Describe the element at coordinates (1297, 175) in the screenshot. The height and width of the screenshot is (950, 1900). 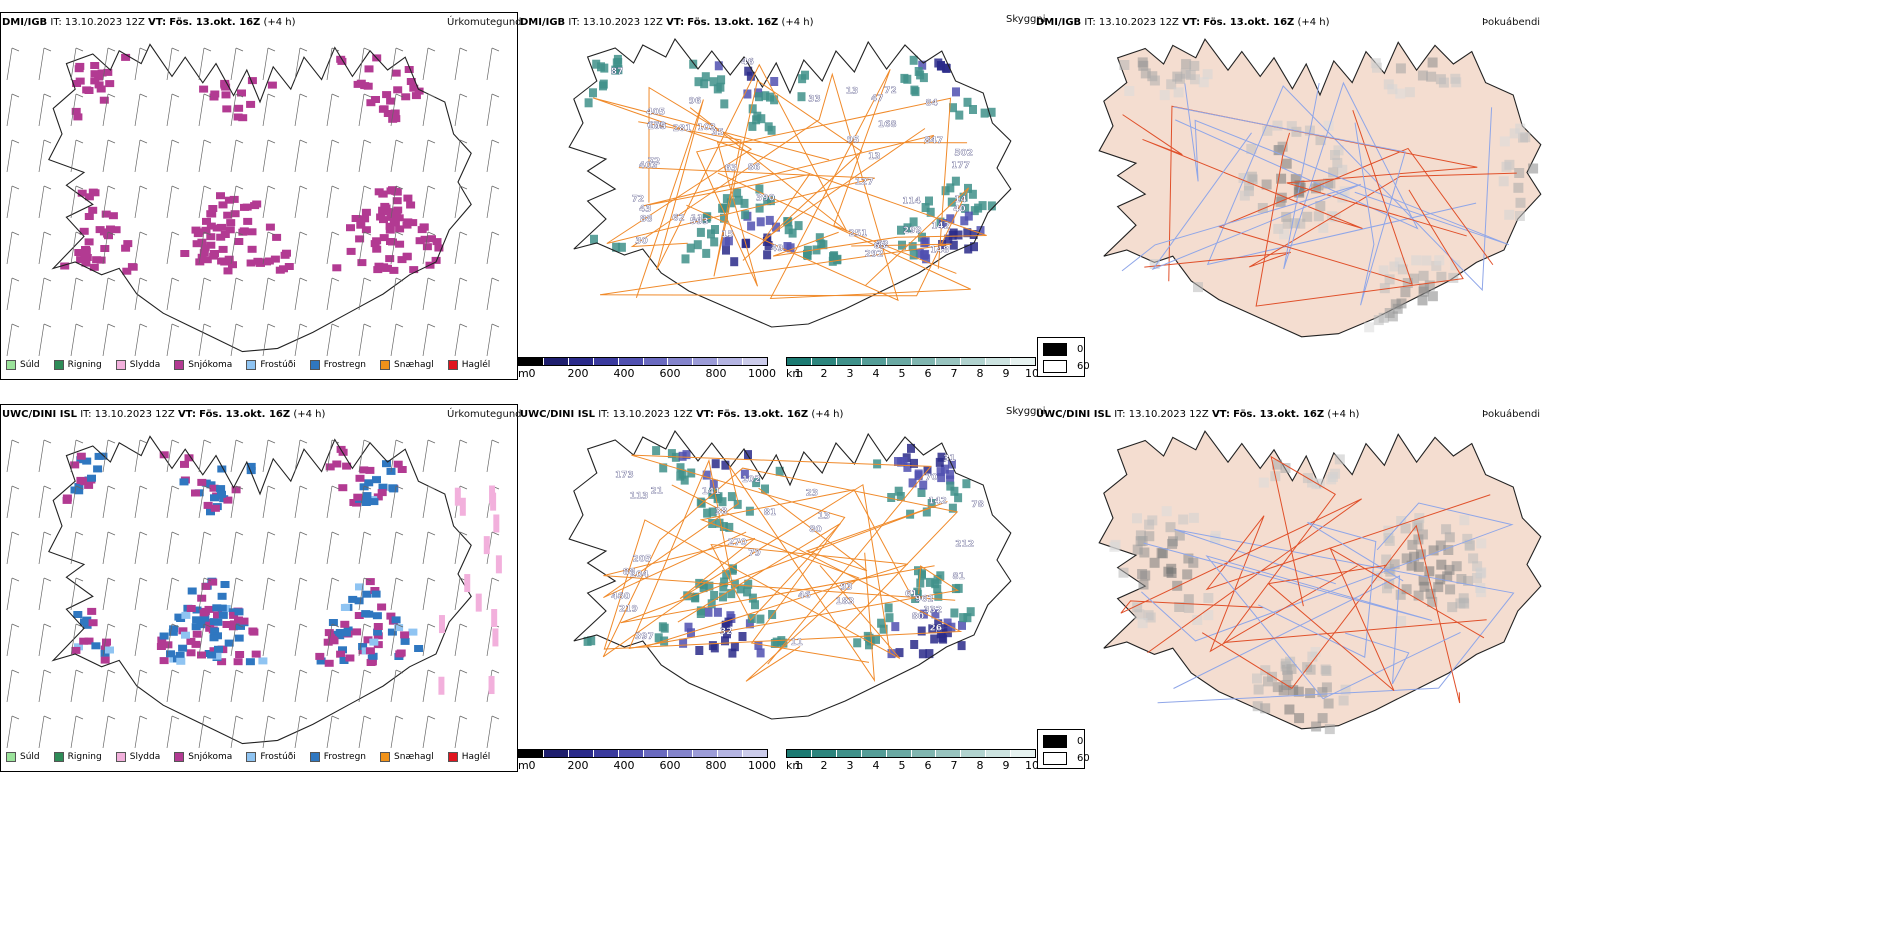
I see `river-line` at that location.